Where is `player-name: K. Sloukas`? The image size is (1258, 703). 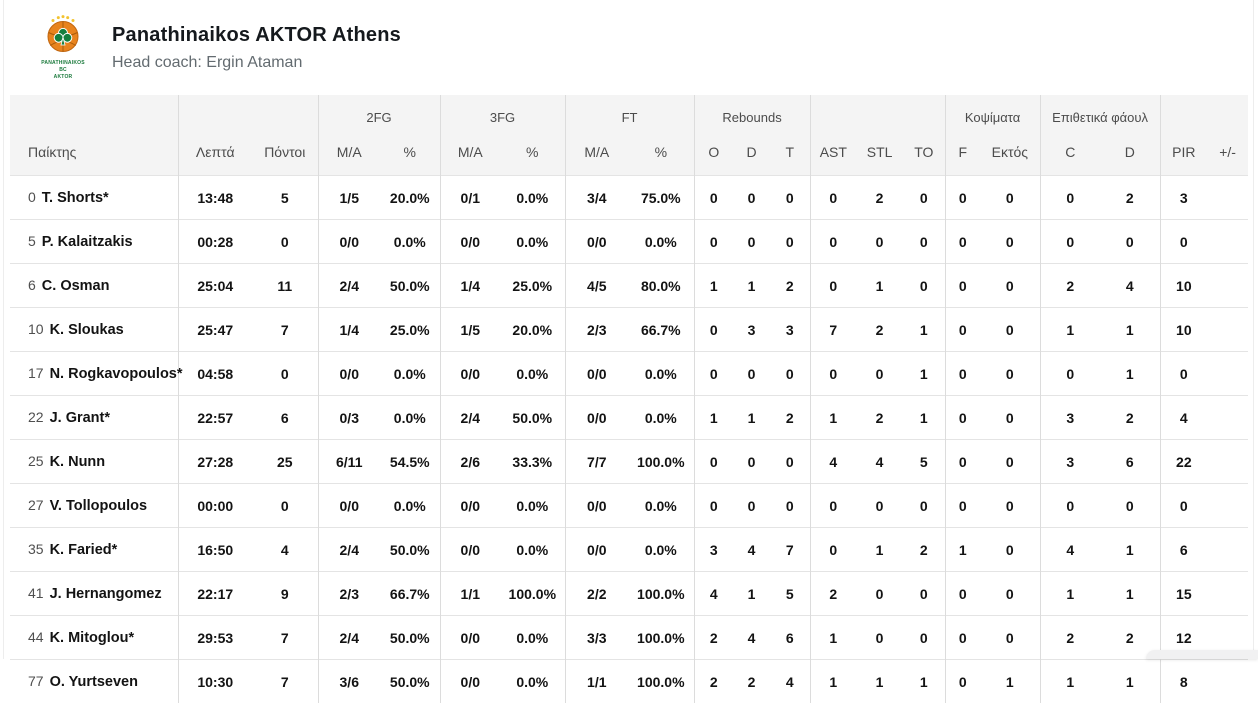
player-name: K. Sloukas is located at coordinates (87, 330).